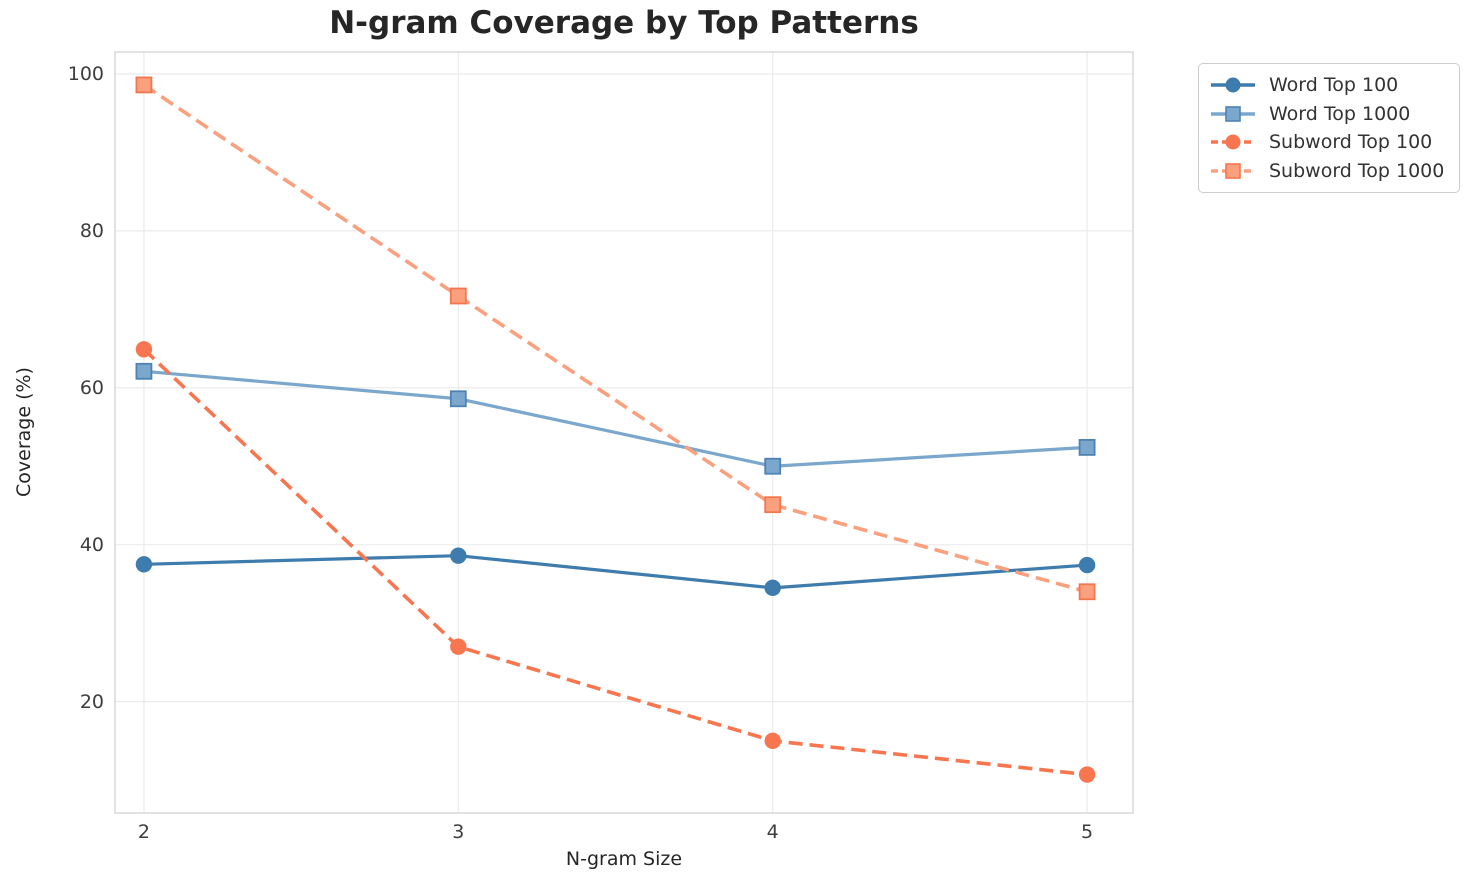 This screenshot has width=1478, height=885. What do you see at coordinates (1357, 170) in the screenshot?
I see `legend-label: Subword Top 1000` at bounding box center [1357, 170].